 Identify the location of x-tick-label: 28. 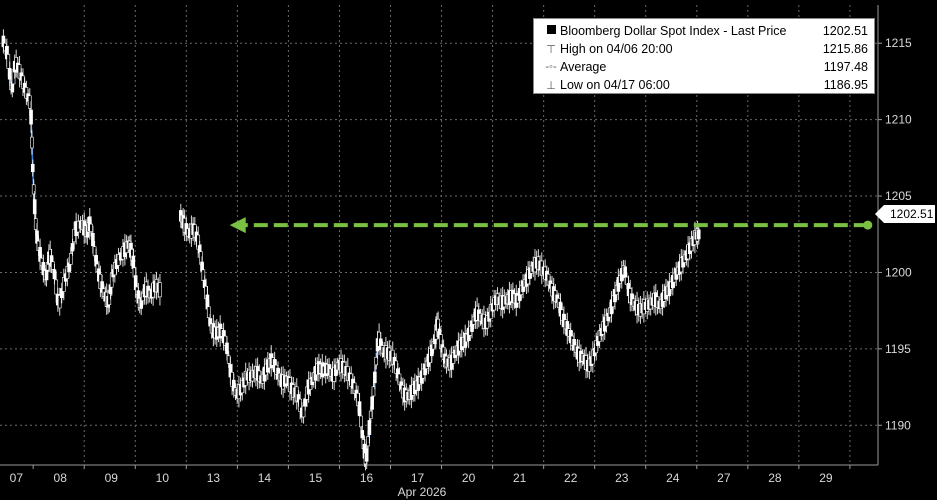
(775, 478).